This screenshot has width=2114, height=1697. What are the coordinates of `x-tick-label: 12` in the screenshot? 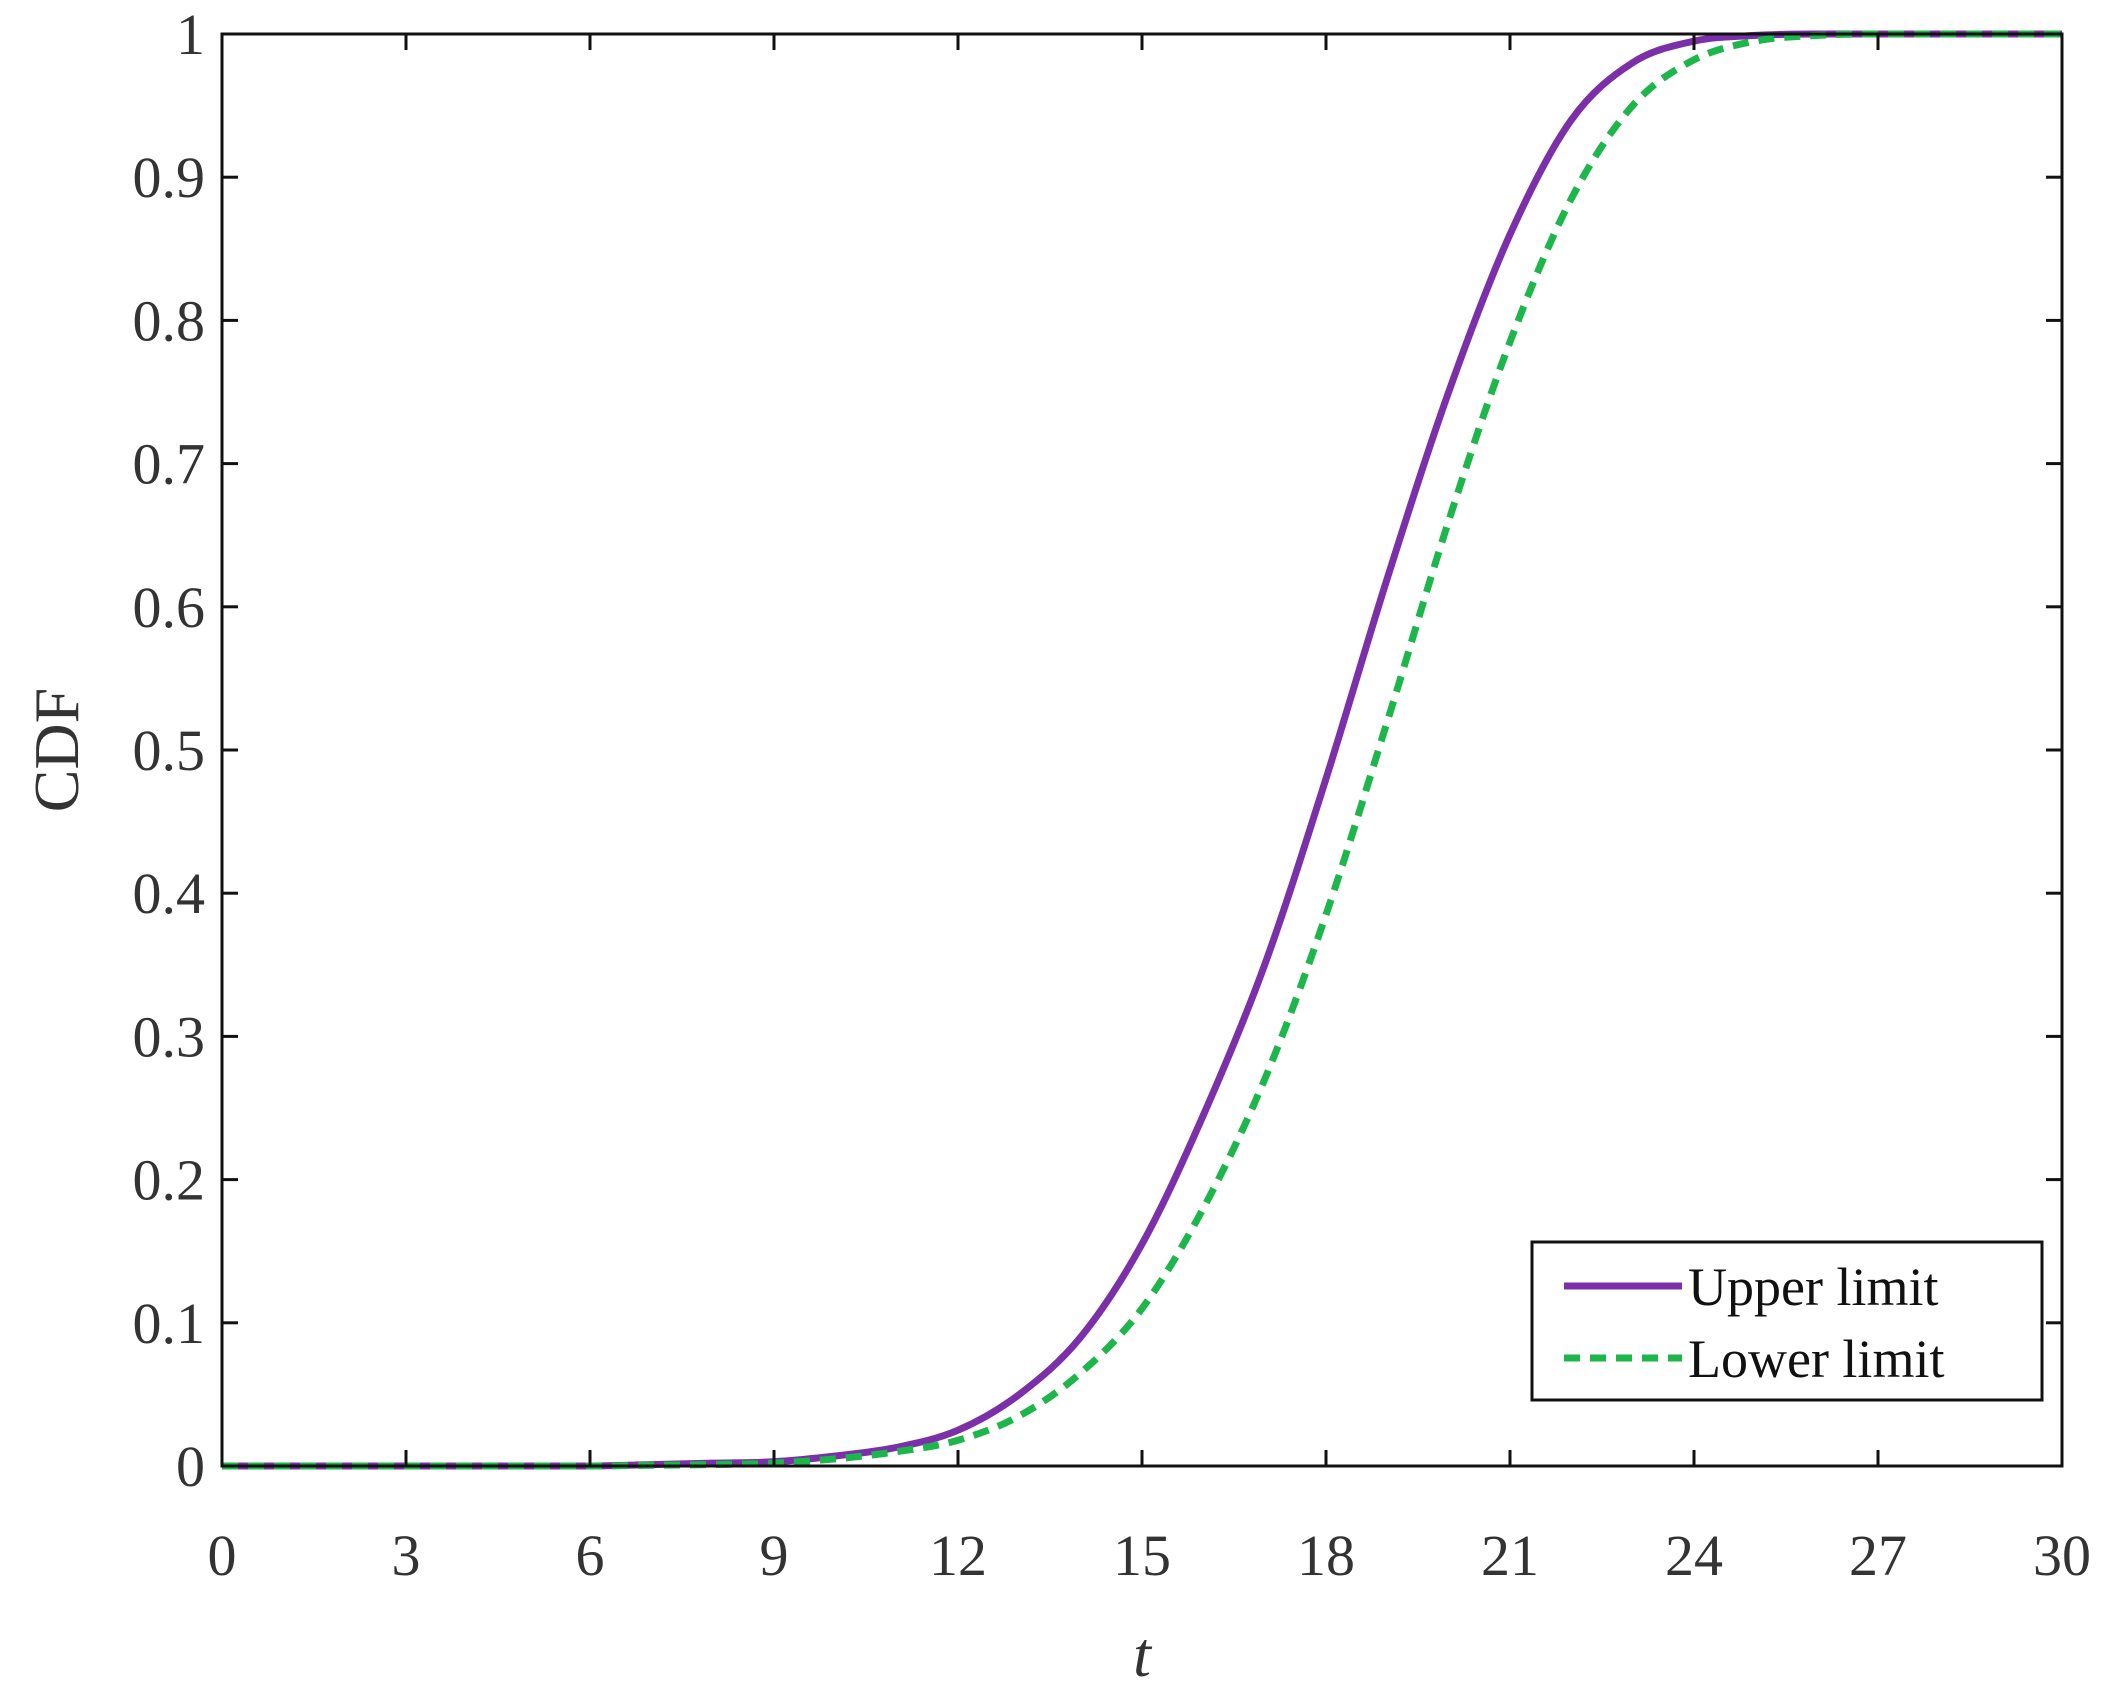 It's located at (958, 1555).